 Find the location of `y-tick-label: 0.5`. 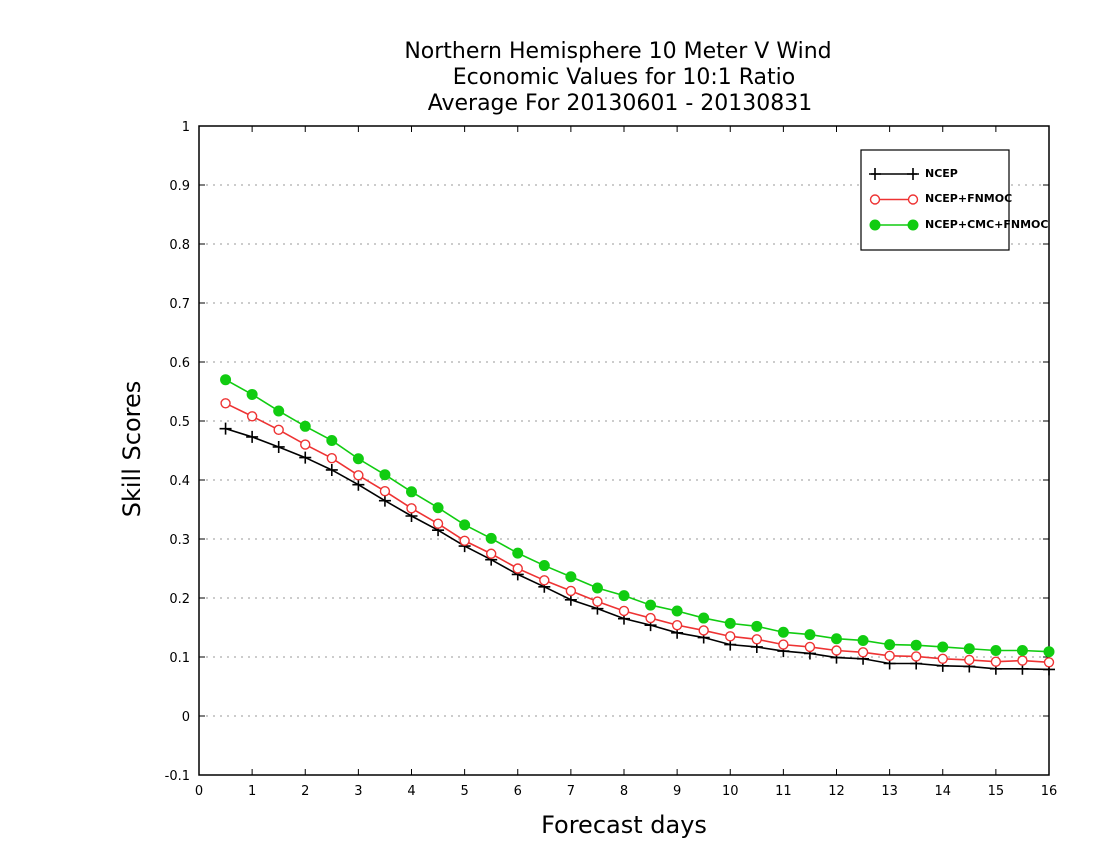

y-tick-label: 0.5 is located at coordinates (179, 422).